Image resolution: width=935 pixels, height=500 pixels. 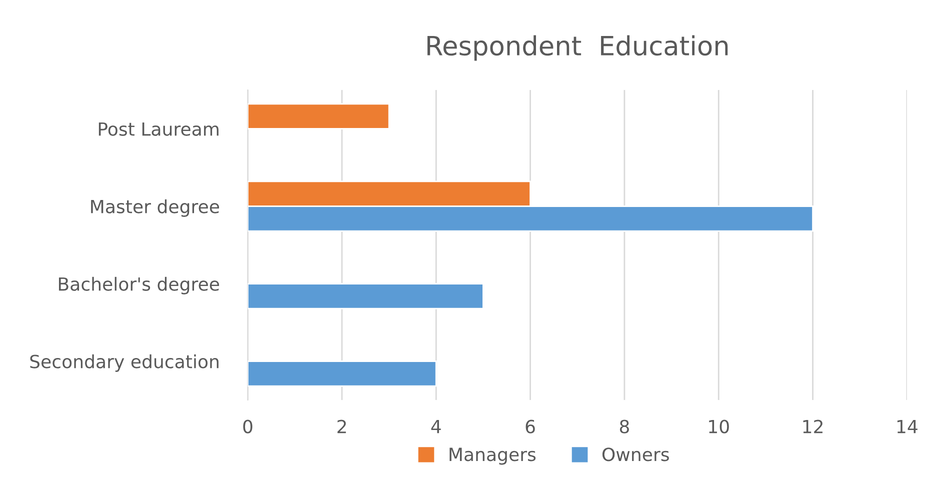 What do you see at coordinates (719, 427) in the screenshot?
I see `x-tick-label: 10` at bounding box center [719, 427].